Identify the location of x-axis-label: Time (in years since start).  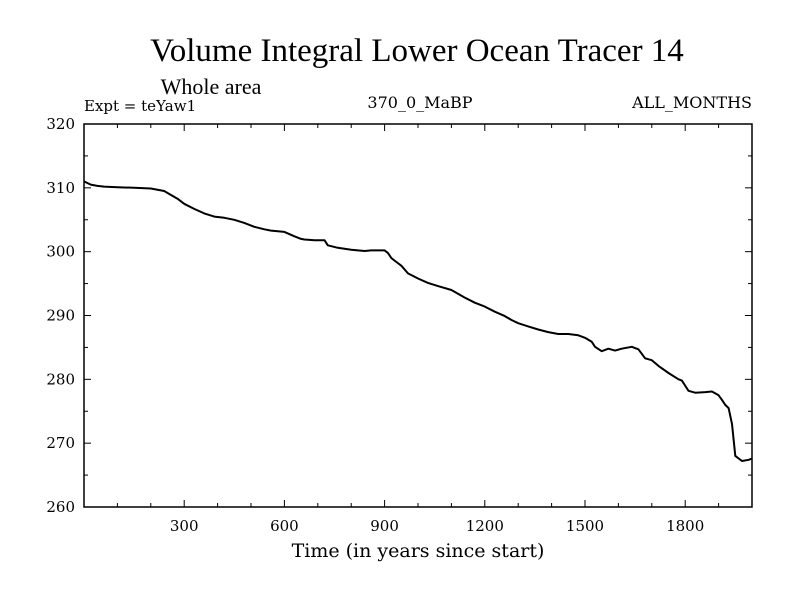
(418, 551).